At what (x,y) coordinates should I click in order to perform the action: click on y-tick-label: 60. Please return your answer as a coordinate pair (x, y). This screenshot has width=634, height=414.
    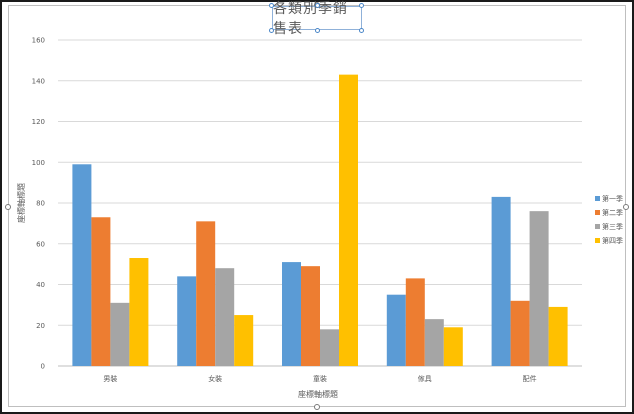
    Looking at the image, I should click on (40, 244).